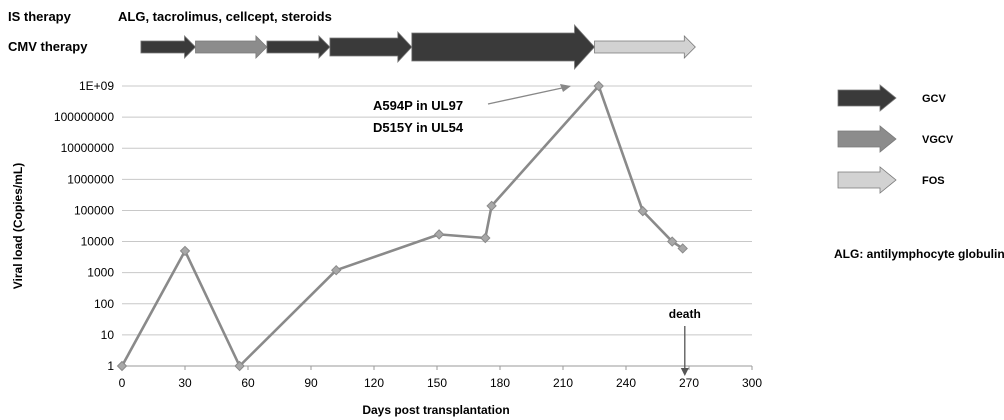 The height and width of the screenshot is (420, 1004). What do you see at coordinates (684, 351) in the screenshot?
I see `death-arrow` at bounding box center [684, 351].